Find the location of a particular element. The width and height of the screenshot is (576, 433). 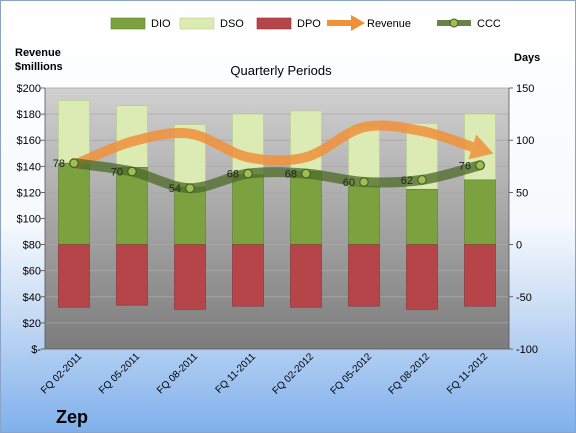

left-tick-label: $100 is located at coordinates (29, 220).